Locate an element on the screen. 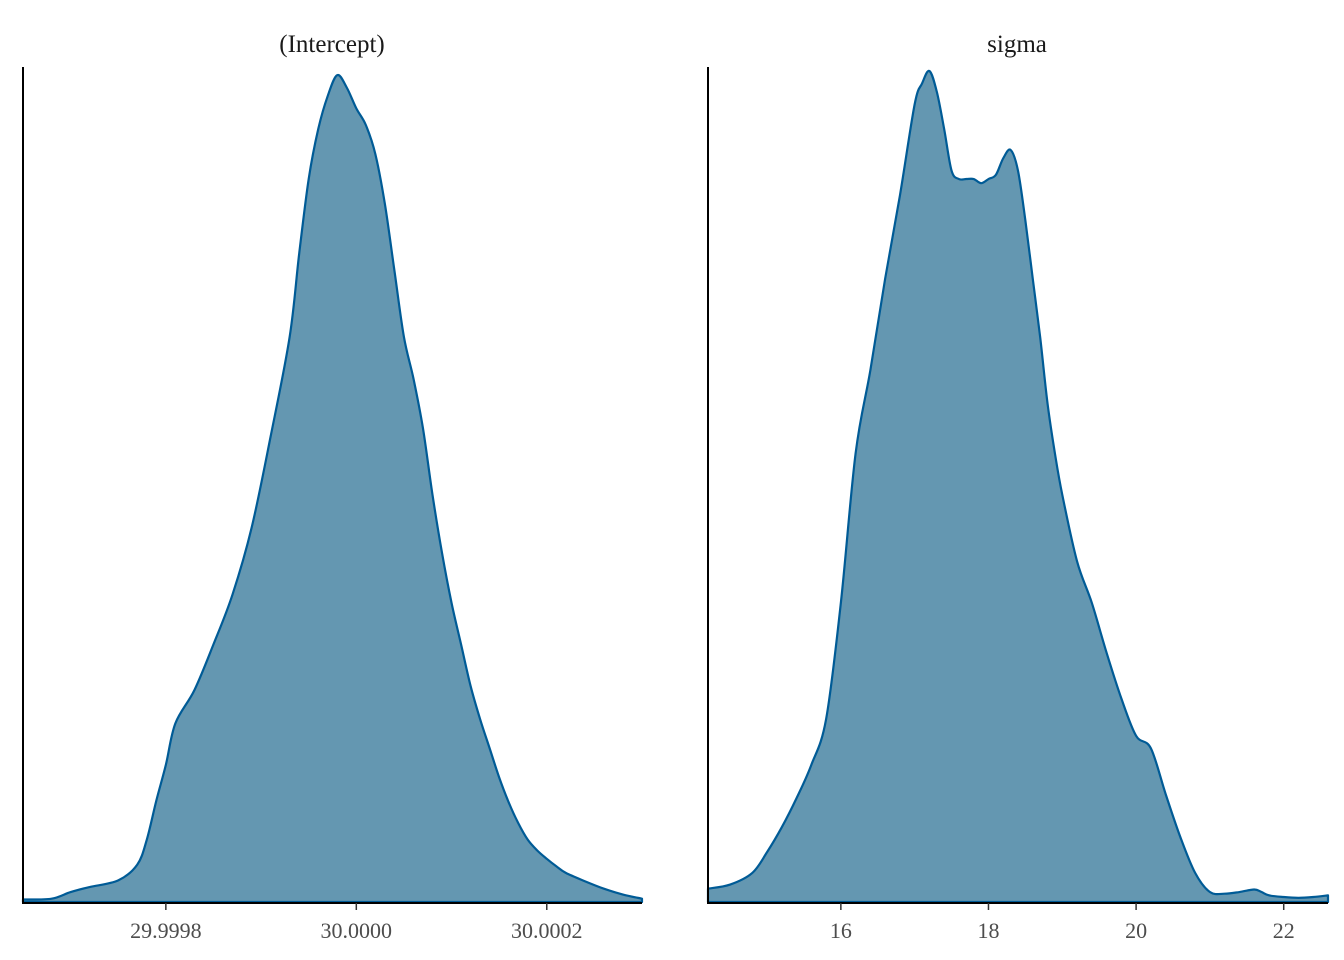 This screenshot has height=960, width=1344. sigma-x-tick-label: 18 is located at coordinates (988, 930).